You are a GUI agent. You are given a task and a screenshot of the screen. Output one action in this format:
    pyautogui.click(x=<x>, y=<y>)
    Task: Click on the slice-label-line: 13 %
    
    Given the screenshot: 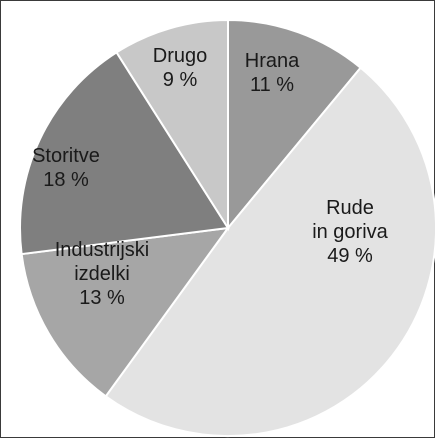 What is the action you would take?
    pyautogui.click(x=102, y=298)
    